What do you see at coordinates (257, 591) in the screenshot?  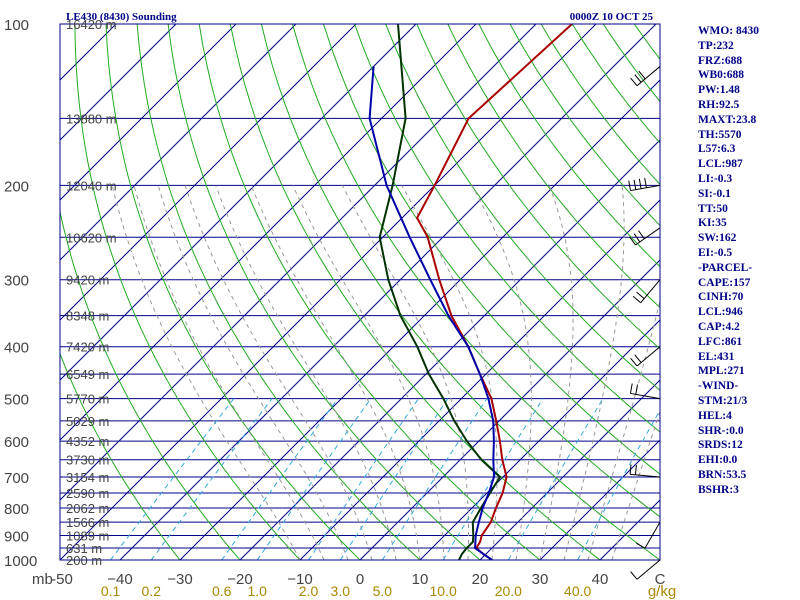 I see `mixing-ratio-label: 1.0` at bounding box center [257, 591].